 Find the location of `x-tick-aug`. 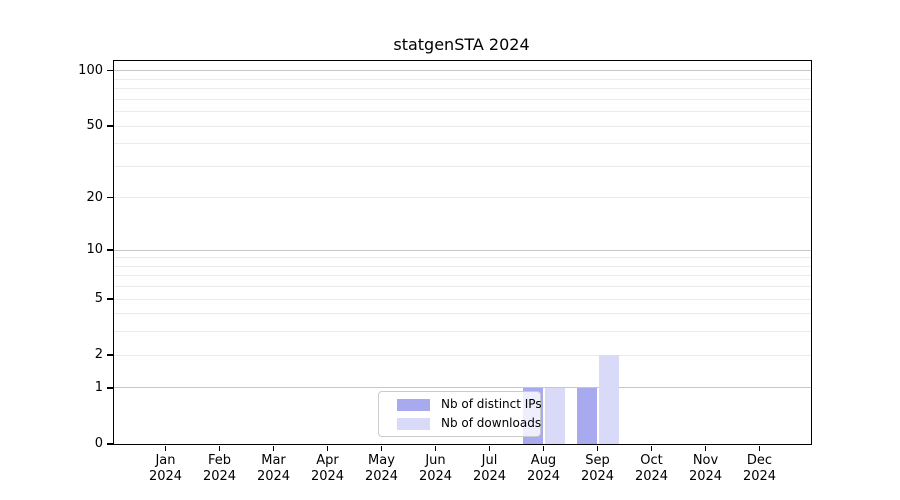

x-tick-aug is located at coordinates (543, 448).